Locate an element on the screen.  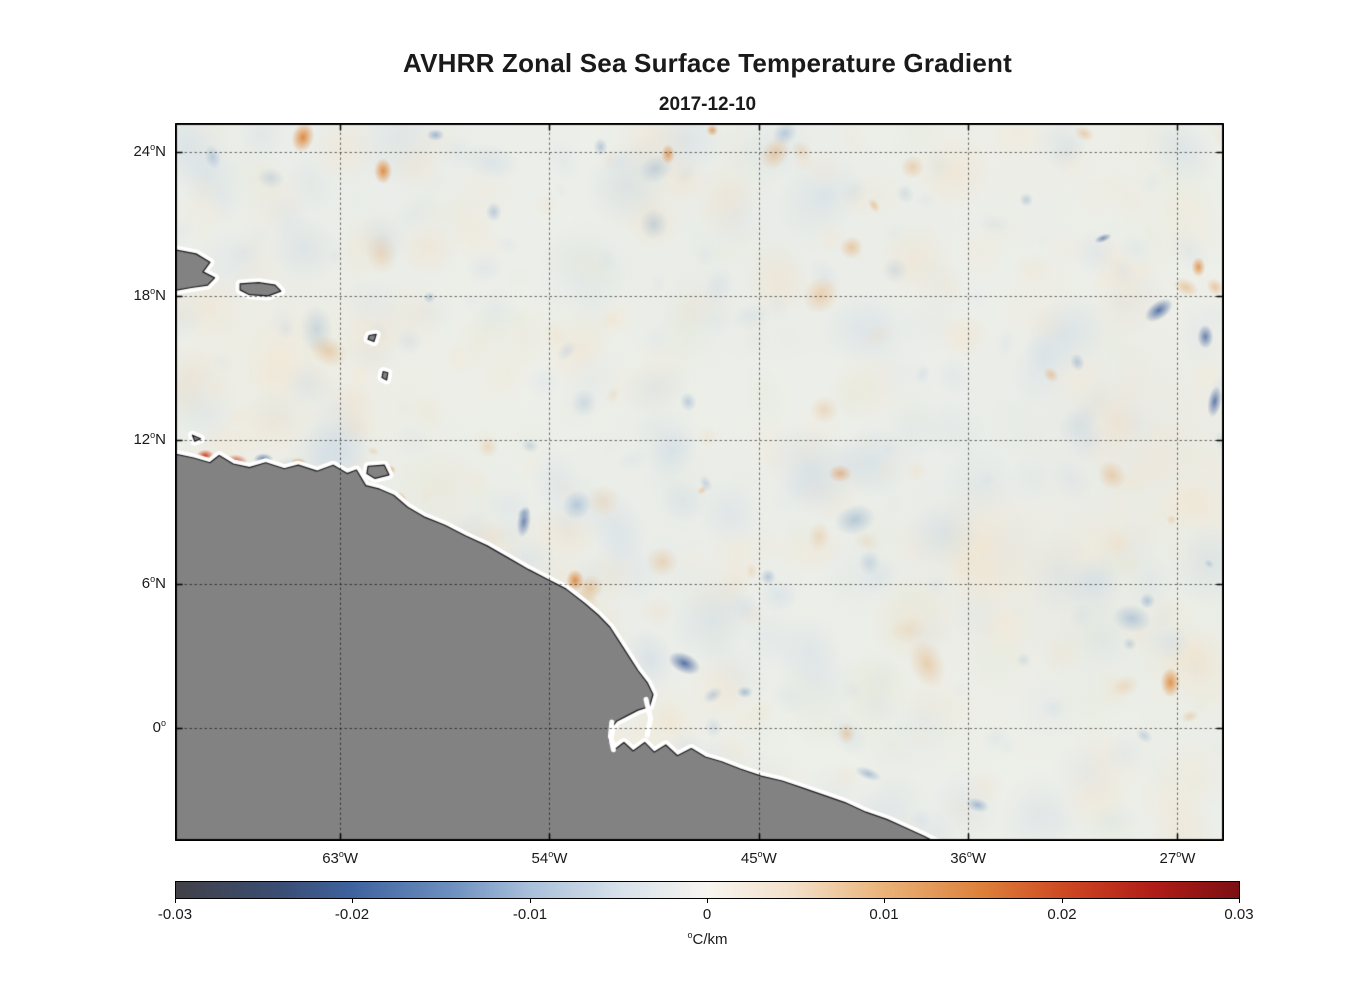
colorbar-tick-label: 0 is located at coordinates (707, 914).